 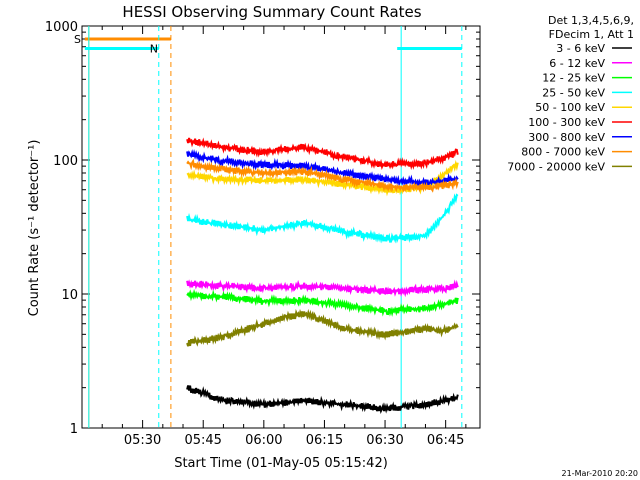 What do you see at coordinates (77, 39) in the screenshot?
I see `annotation-label: S` at bounding box center [77, 39].